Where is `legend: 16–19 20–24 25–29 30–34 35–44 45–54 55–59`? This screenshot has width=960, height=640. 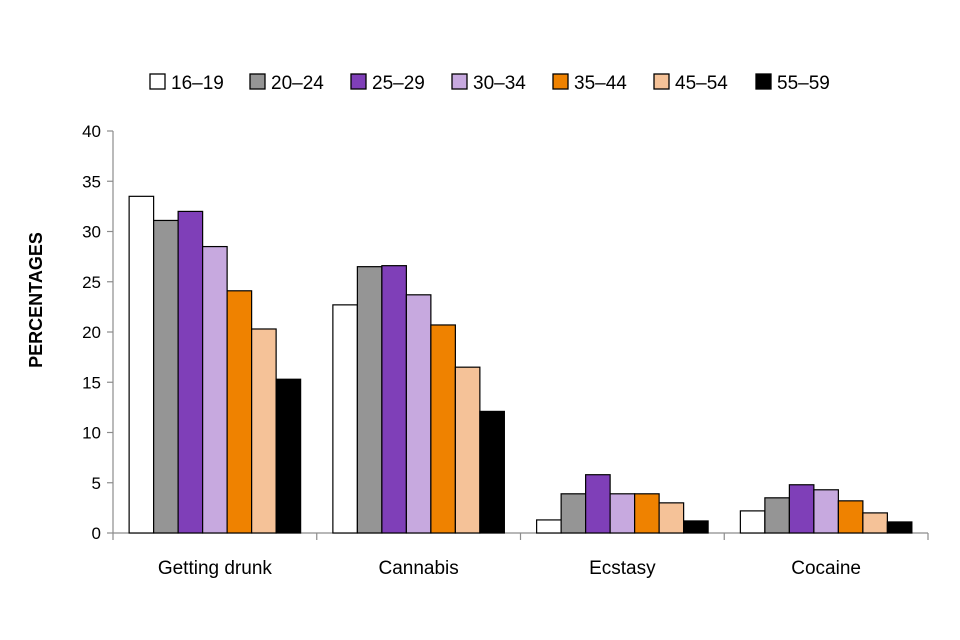 legend: 16–19 20–24 25–29 30–34 35–44 45–54 55–59 is located at coordinates (489, 83).